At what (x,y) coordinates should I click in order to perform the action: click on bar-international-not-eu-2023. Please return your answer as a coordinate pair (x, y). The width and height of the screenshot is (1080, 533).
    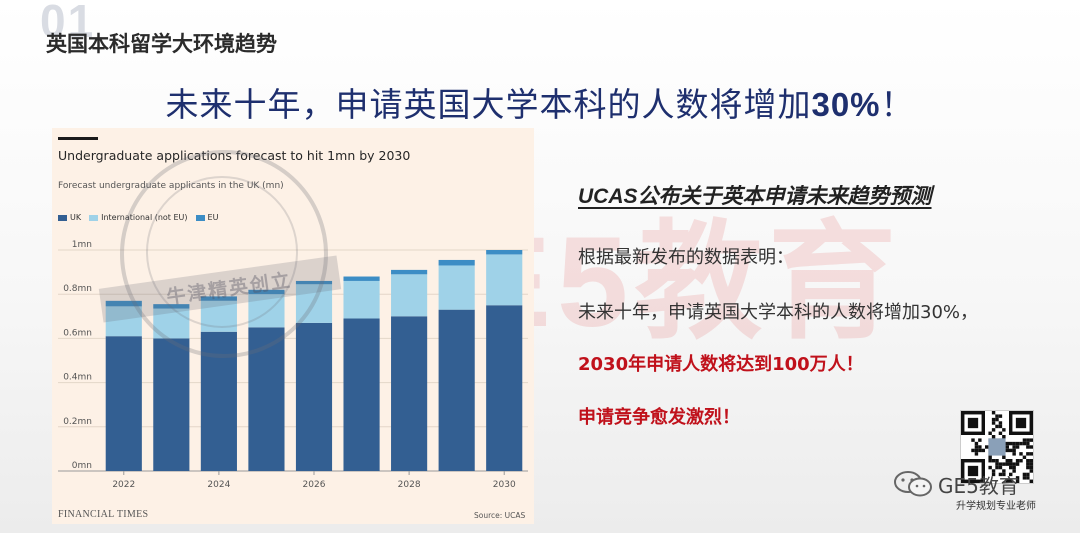
    Looking at the image, I should click on (171, 323).